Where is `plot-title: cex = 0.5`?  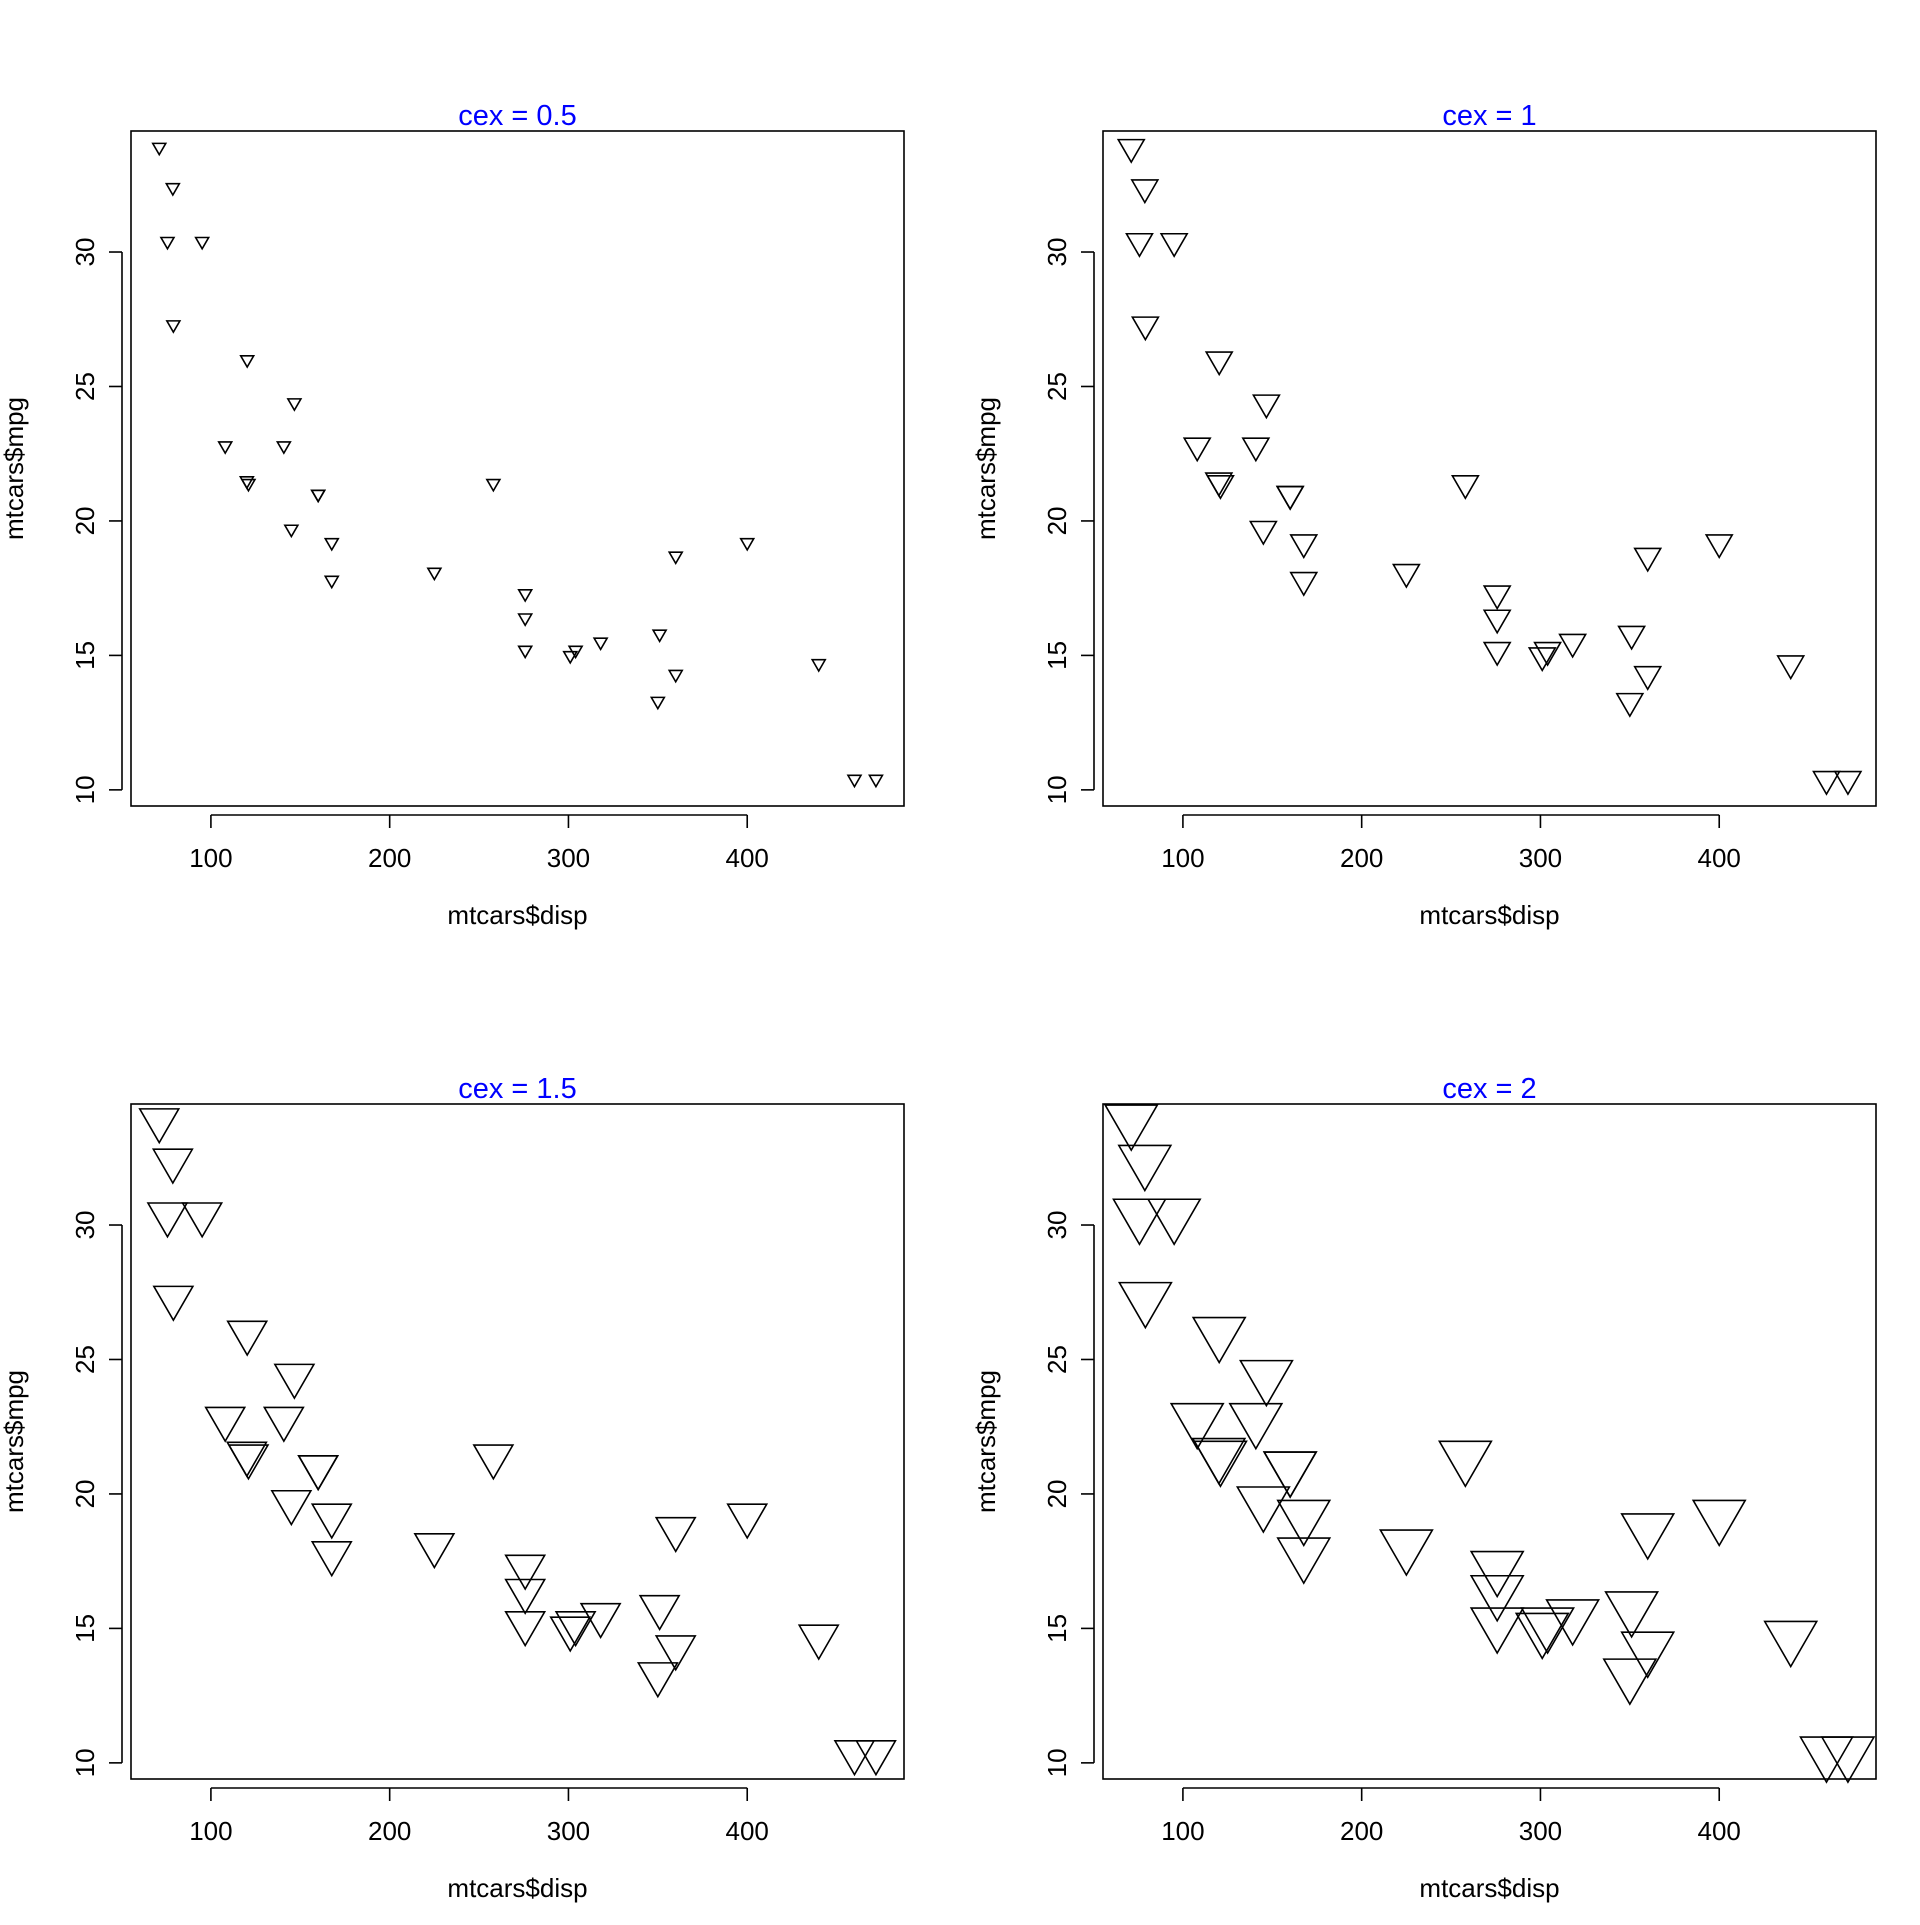
plot-title: cex = 0.5 is located at coordinates (517, 116).